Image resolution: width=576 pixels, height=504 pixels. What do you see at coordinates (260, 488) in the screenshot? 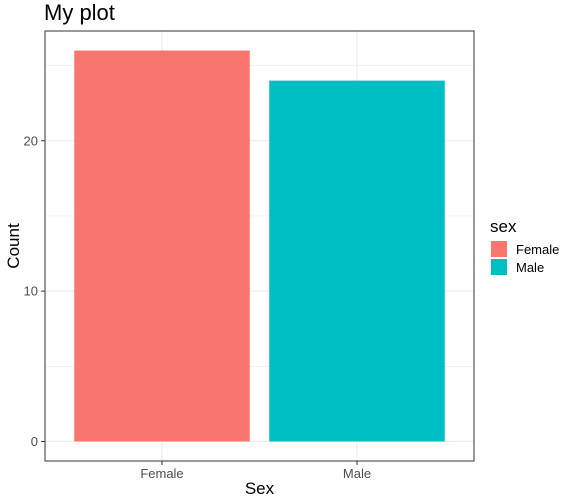
I see `x-axis-title: Sex` at bounding box center [260, 488].